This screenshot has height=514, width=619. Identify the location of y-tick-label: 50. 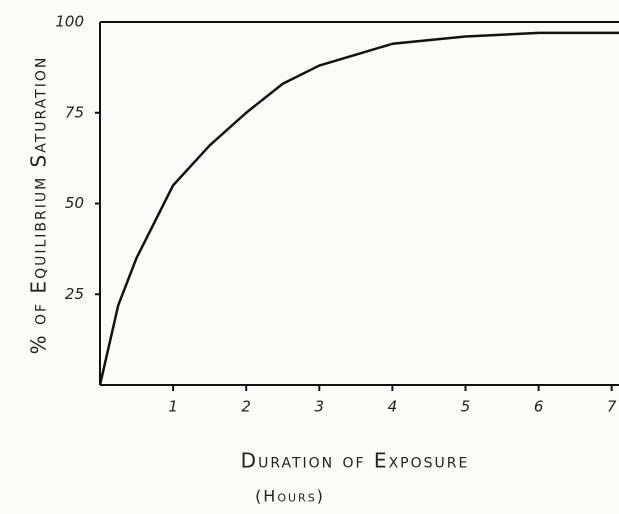
(74, 203).